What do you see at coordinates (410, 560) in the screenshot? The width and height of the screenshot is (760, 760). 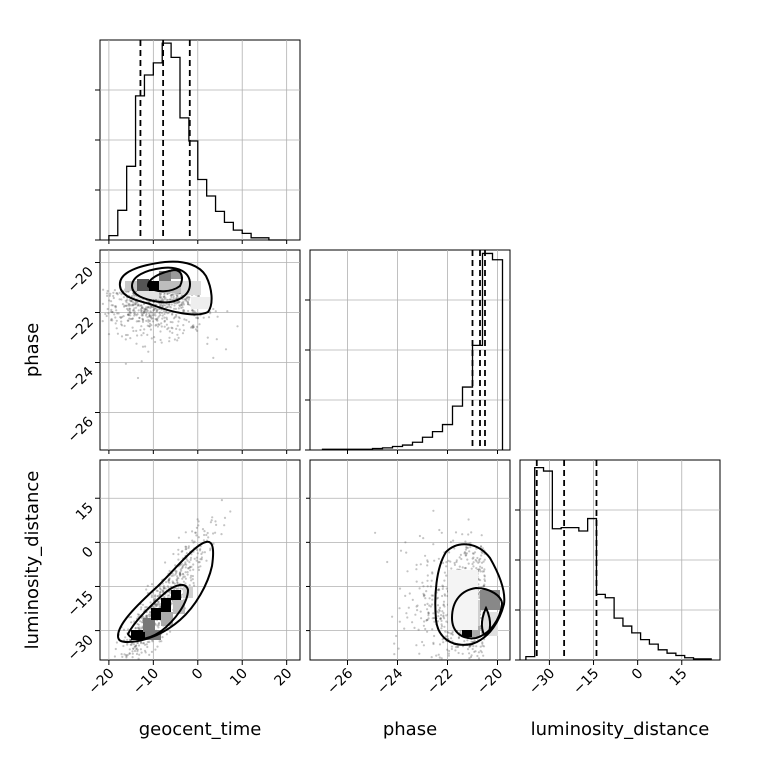 I see `panel-distance-vs-phase` at bounding box center [410, 560].